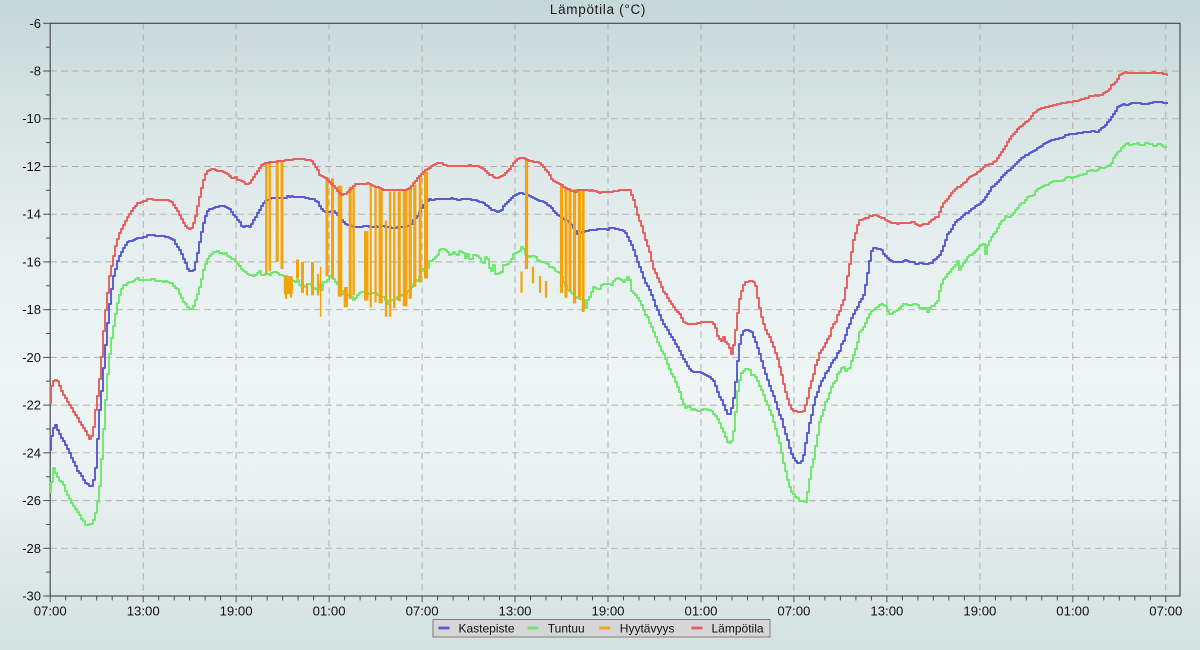  I want to click on svg-text: -28, so click(31, 548).